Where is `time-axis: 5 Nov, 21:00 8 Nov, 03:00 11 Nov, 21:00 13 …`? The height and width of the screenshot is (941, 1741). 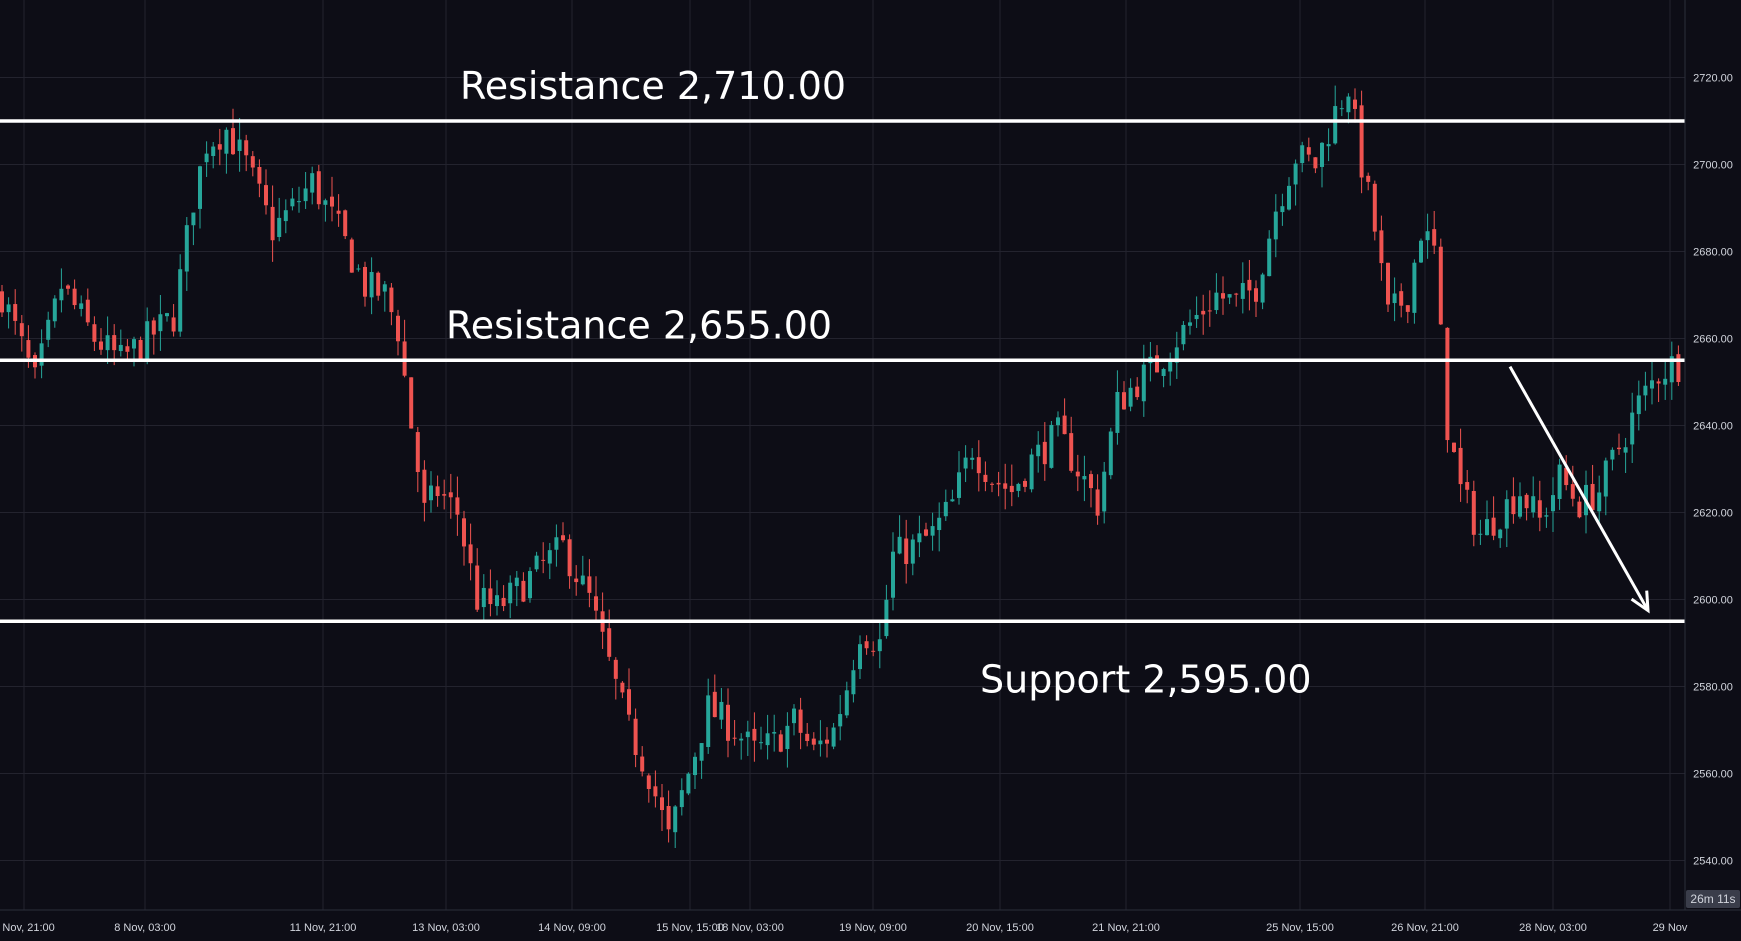 time-axis: 5 Nov, 21:00 8 Nov, 03:00 11 Nov, 21:00 13 … is located at coordinates (870, 925).